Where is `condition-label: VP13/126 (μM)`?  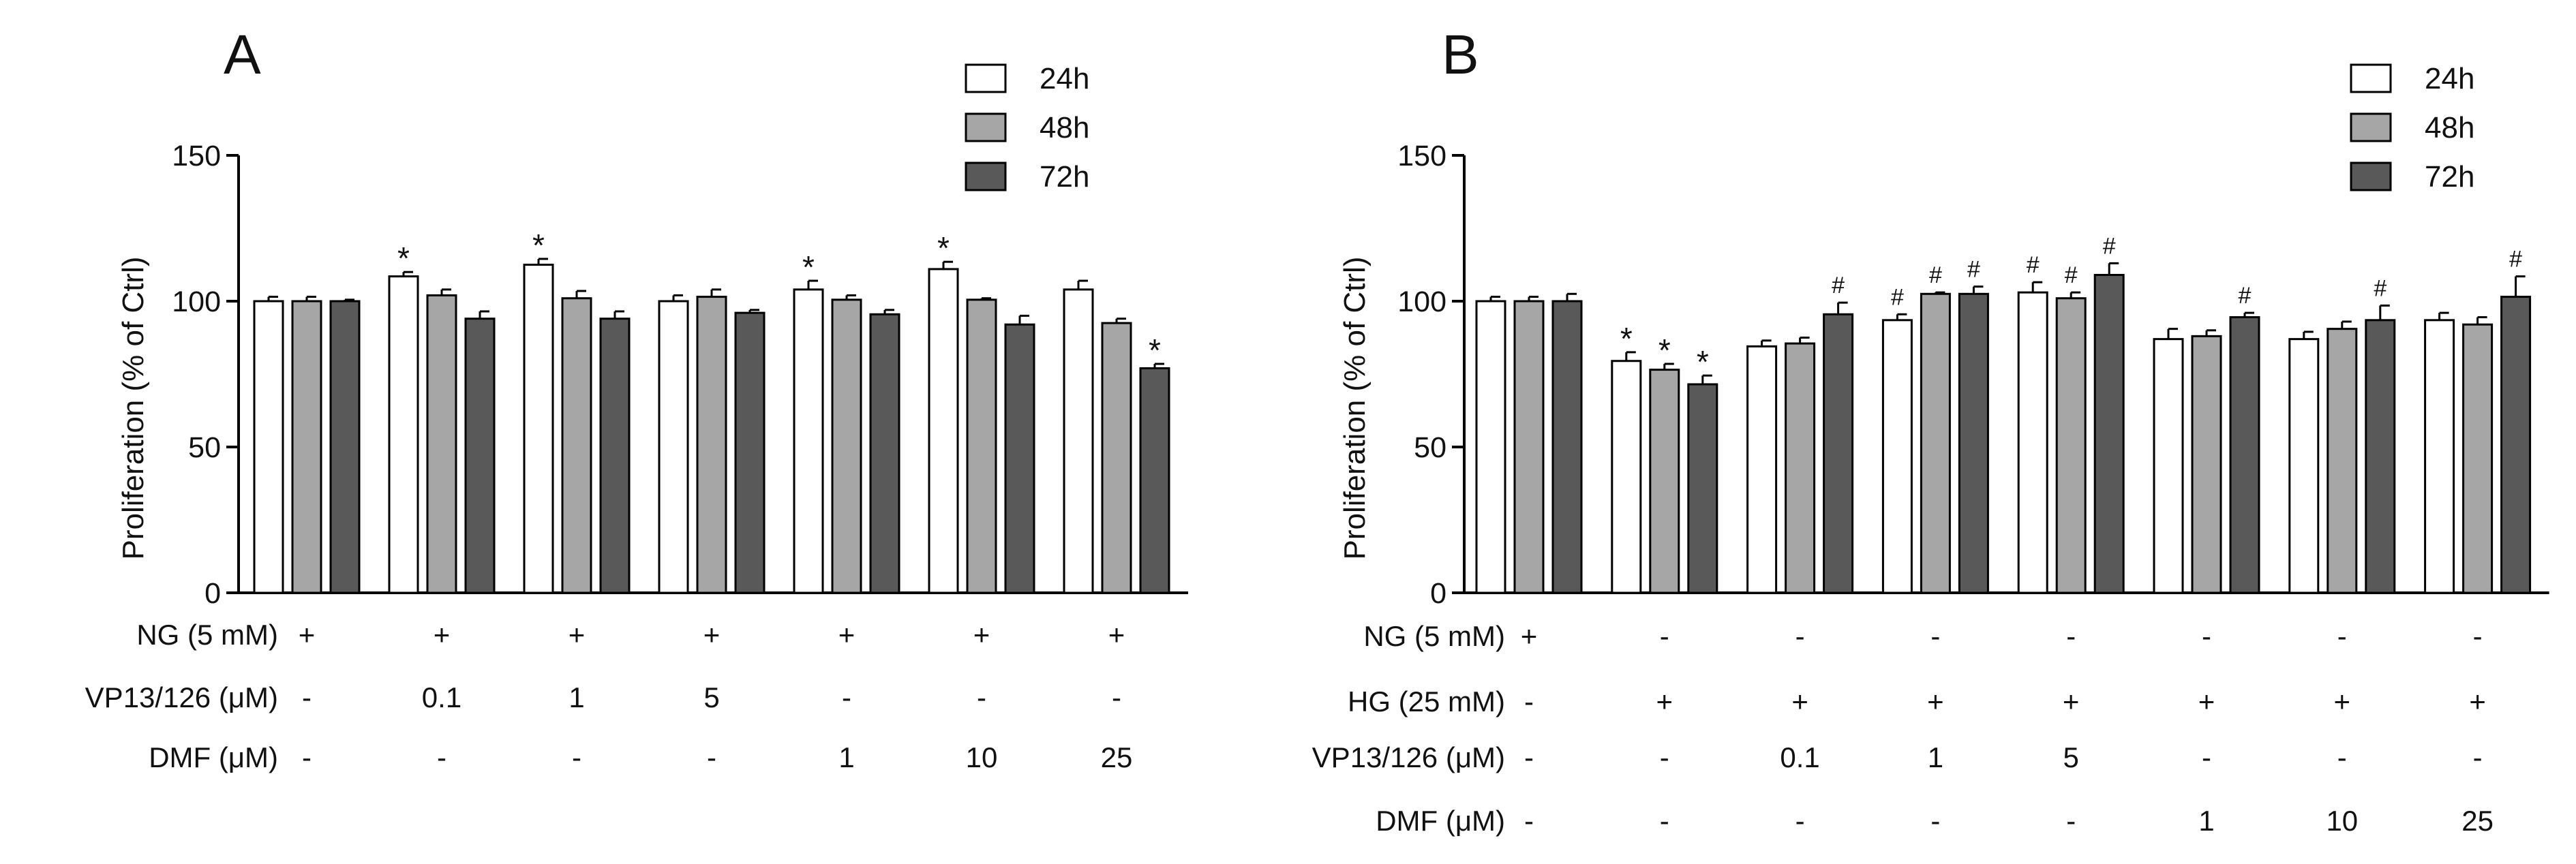 condition-label: VP13/126 (μM) is located at coordinates (182, 697).